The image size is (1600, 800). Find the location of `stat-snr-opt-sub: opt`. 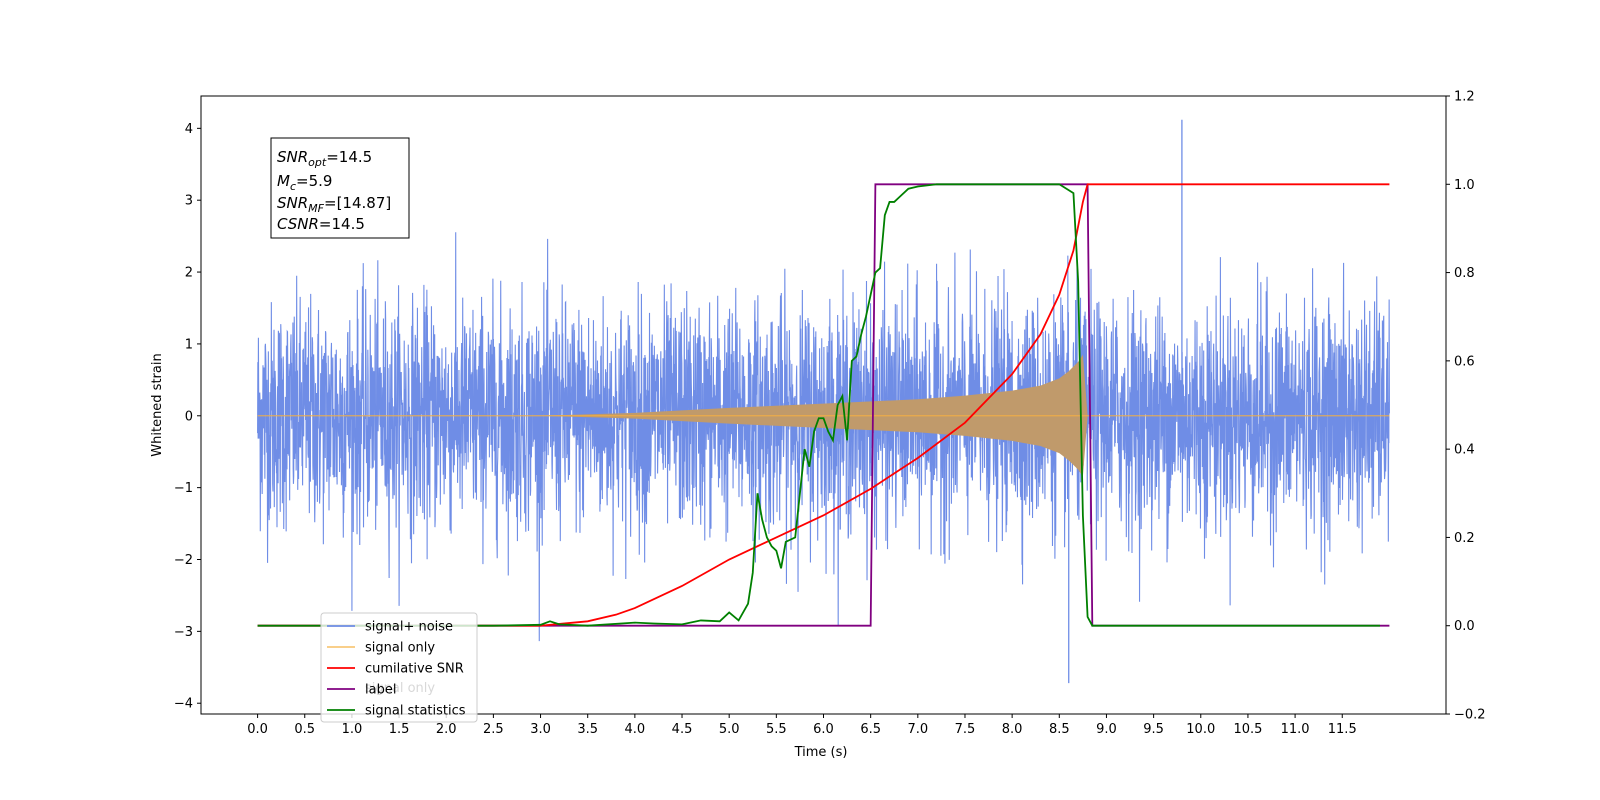

stat-snr-opt-sub: opt is located at coordinates (317, 162).